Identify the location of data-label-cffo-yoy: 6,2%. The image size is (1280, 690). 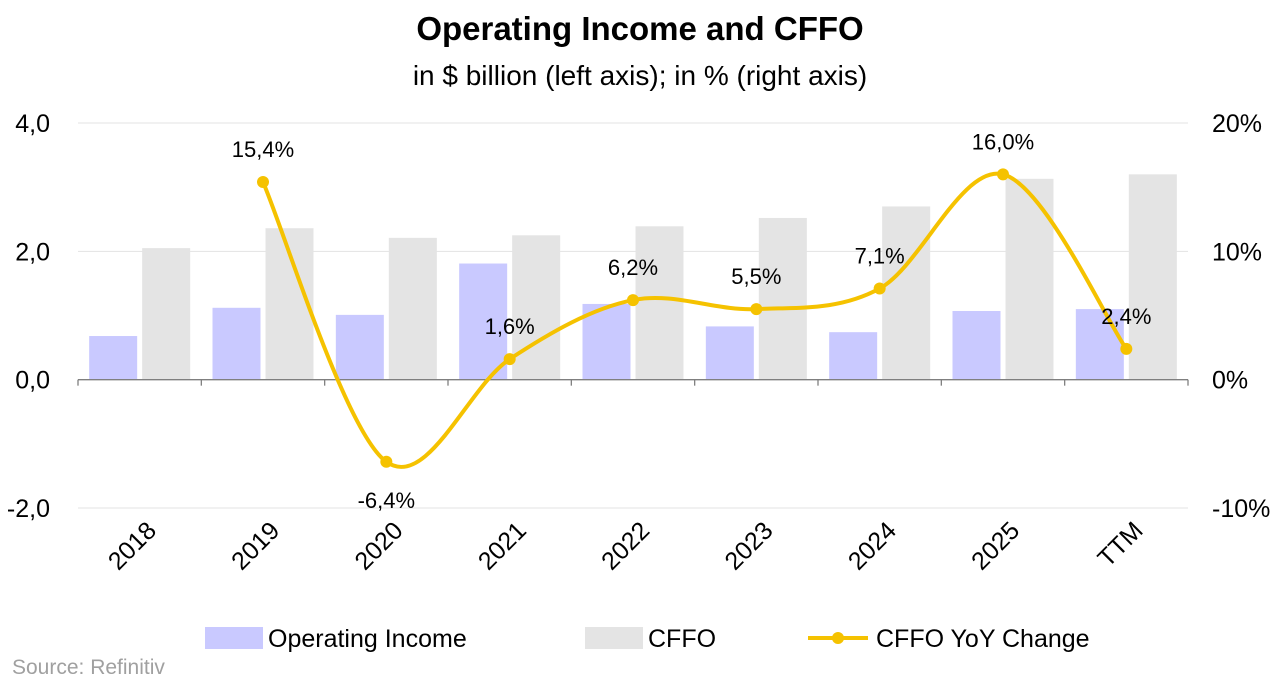
(633, 267).